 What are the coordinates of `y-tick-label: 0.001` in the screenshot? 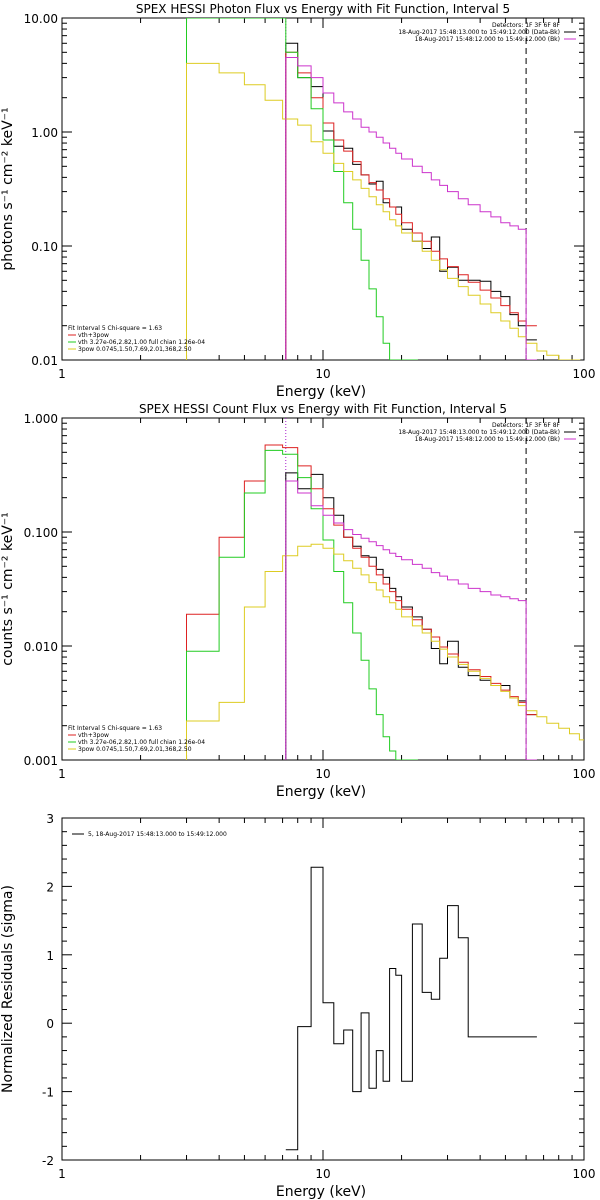 It's located at (41, 761).